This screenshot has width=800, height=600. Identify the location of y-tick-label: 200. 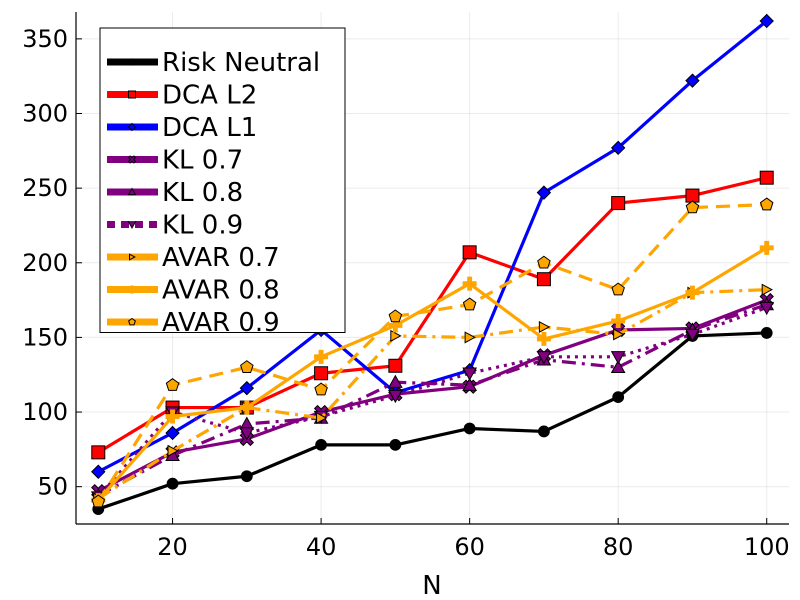
(45, 263).